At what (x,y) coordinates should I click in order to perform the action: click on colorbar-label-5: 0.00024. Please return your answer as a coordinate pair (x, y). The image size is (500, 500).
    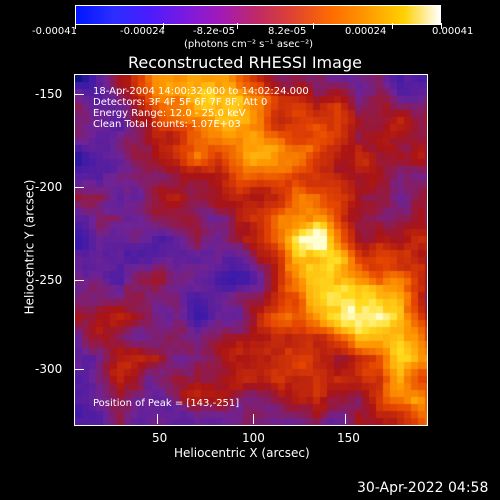
    Looking at the image, I should click on (366, 31).